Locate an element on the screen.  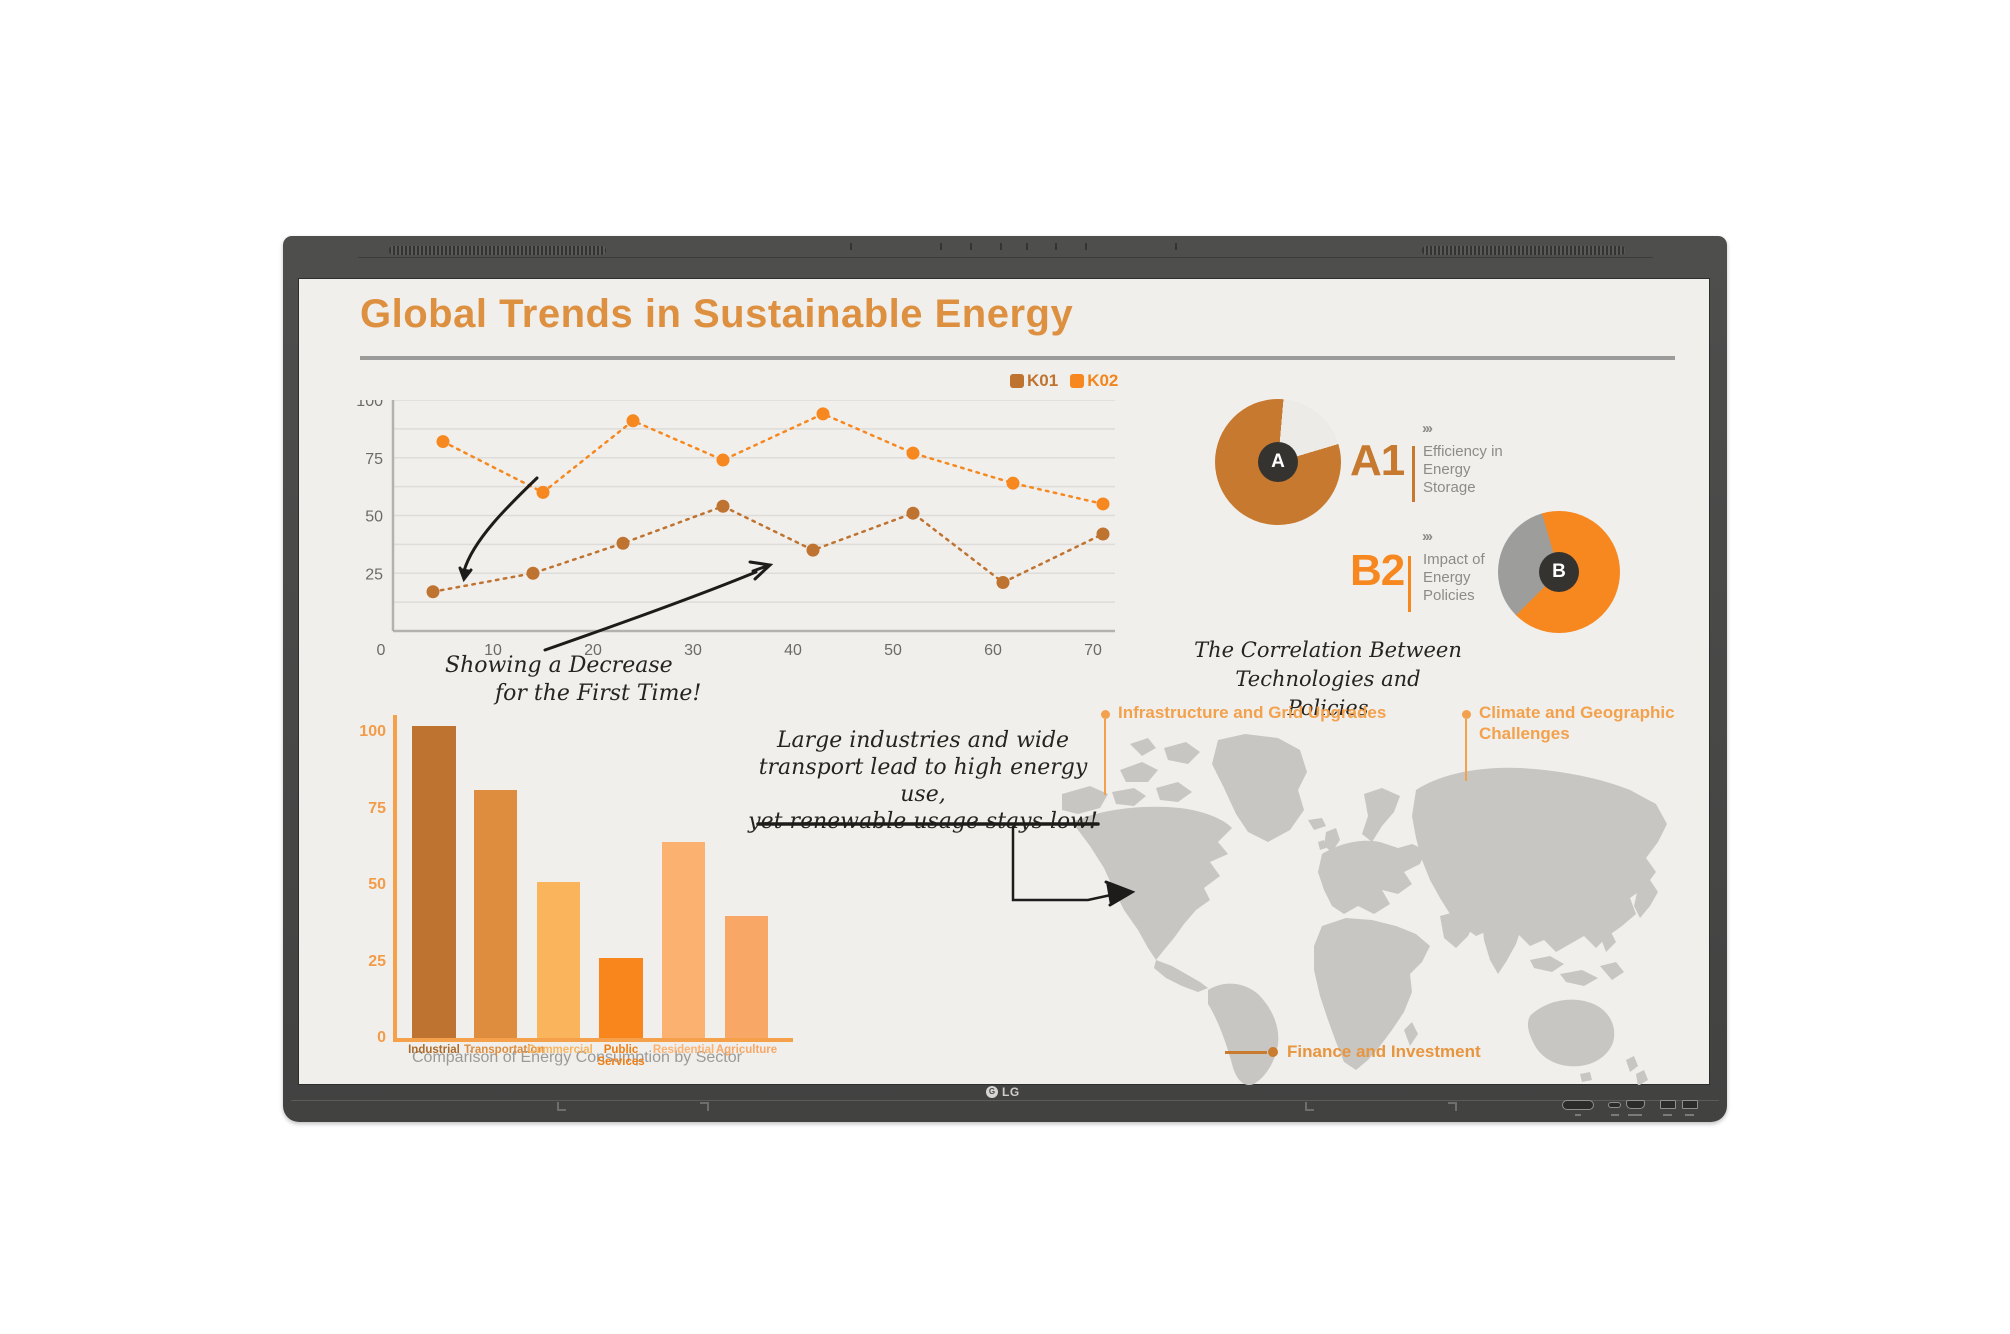
correlation-line: Technologies and Policies is located at coordinates (1328, 693).